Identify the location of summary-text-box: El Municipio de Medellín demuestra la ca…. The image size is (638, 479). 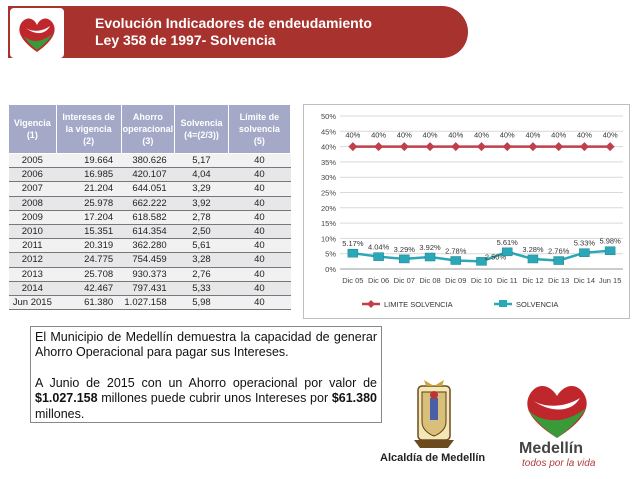
(206, 374).